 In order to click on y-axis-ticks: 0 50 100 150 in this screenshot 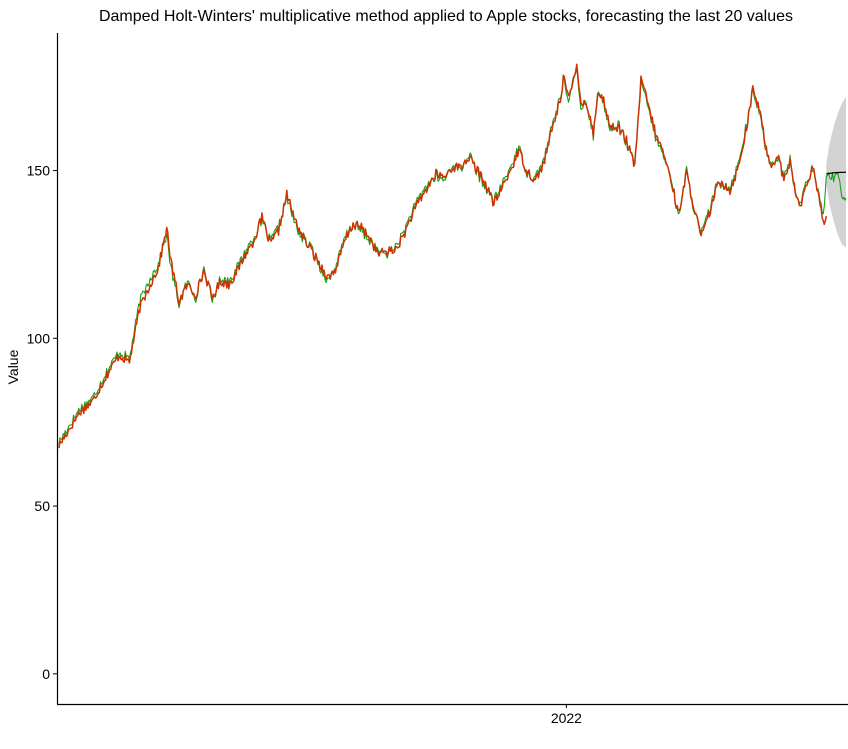, I will do `click(42, 422)`.